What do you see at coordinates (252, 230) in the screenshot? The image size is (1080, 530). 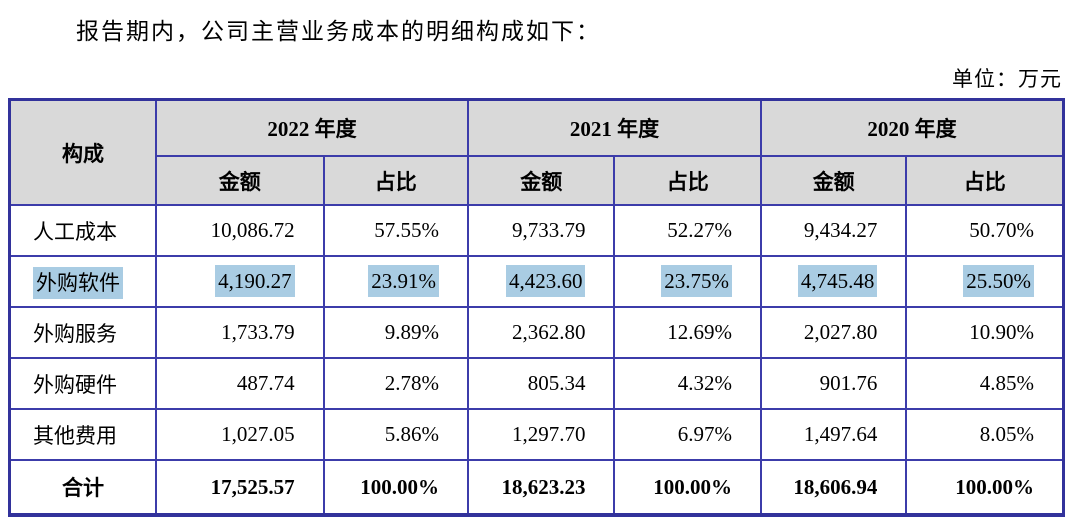 I see `cell-text: 10,086.72` at bounding box center [252, 230].